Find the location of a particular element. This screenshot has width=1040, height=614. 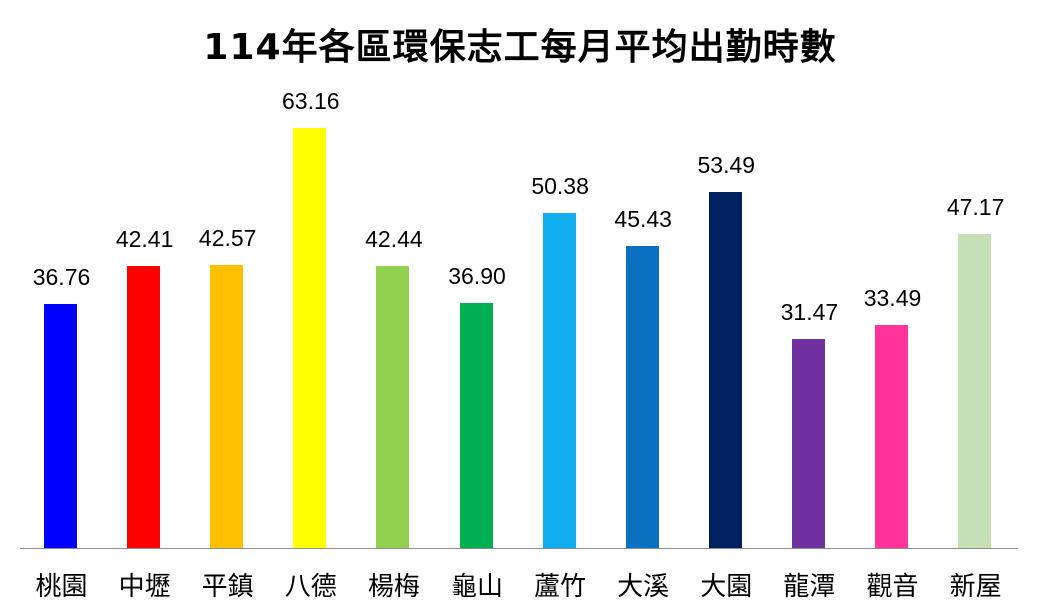

bar-column: 31.47 龍潭 is located at coordinates (809, 307).